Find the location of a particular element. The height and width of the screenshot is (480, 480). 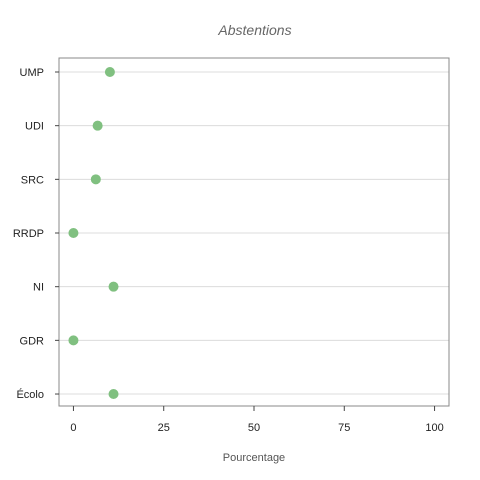

x-tick-label: 0 is located at coordinates (73, 428).